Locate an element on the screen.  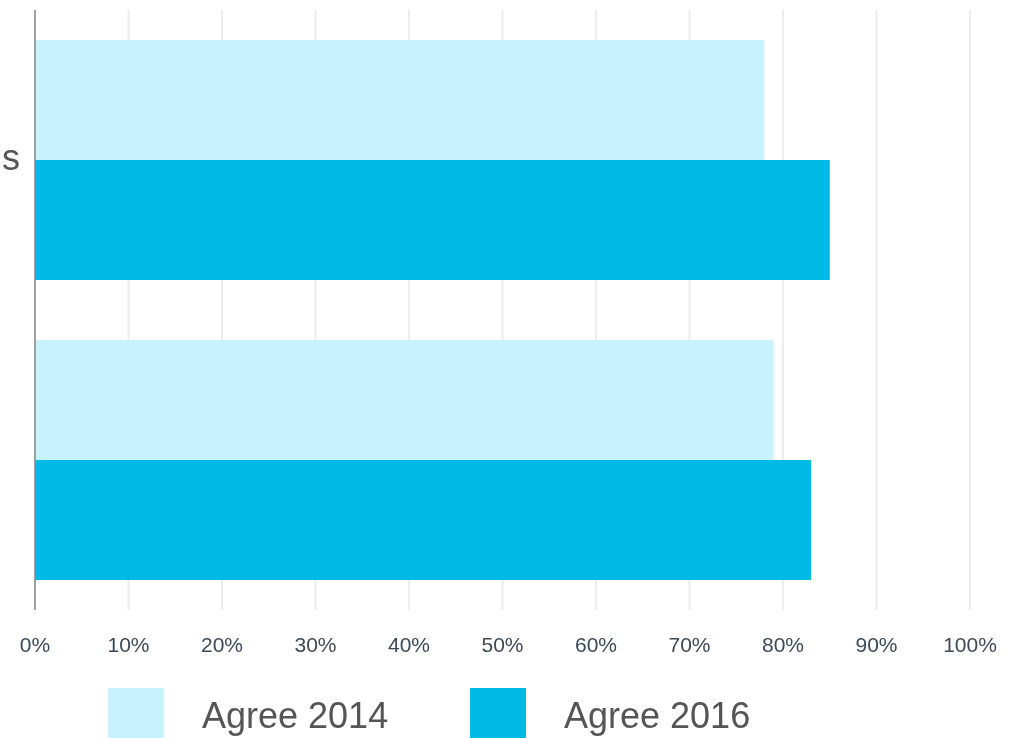
y-tick-label: s is located at coordinates (11, 157).